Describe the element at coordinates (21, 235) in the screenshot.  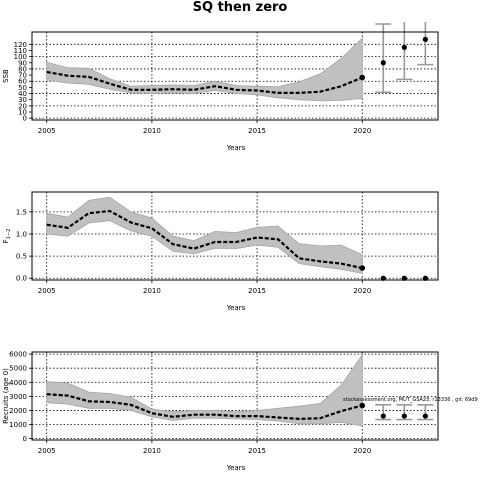
I see `y-tick-label: 1.0` at that location.